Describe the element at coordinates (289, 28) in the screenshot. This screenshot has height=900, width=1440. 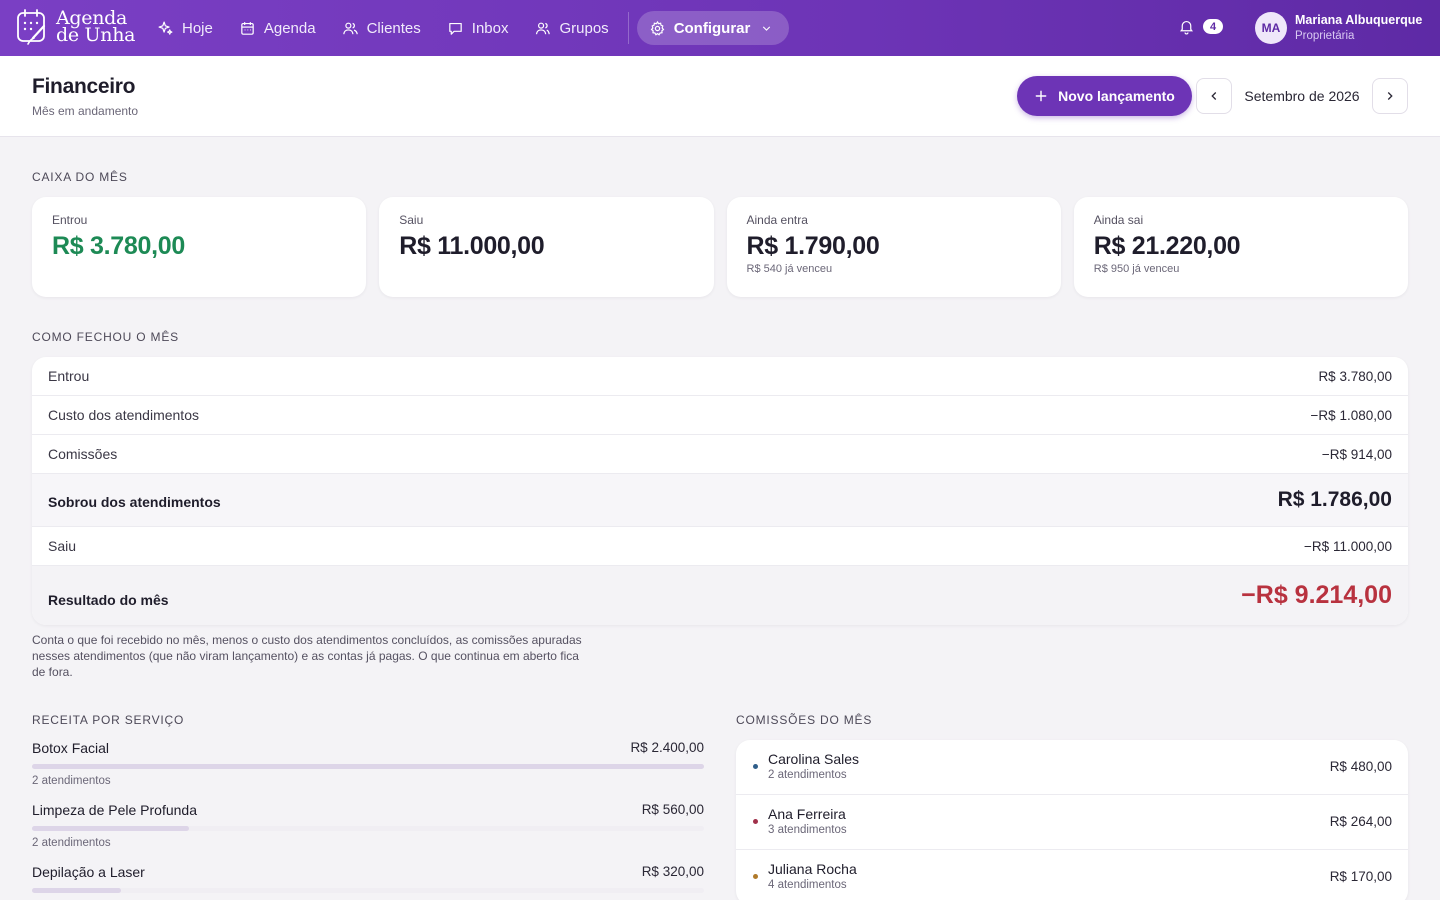
I see `nav-agenda-label: Agenda` at that location.